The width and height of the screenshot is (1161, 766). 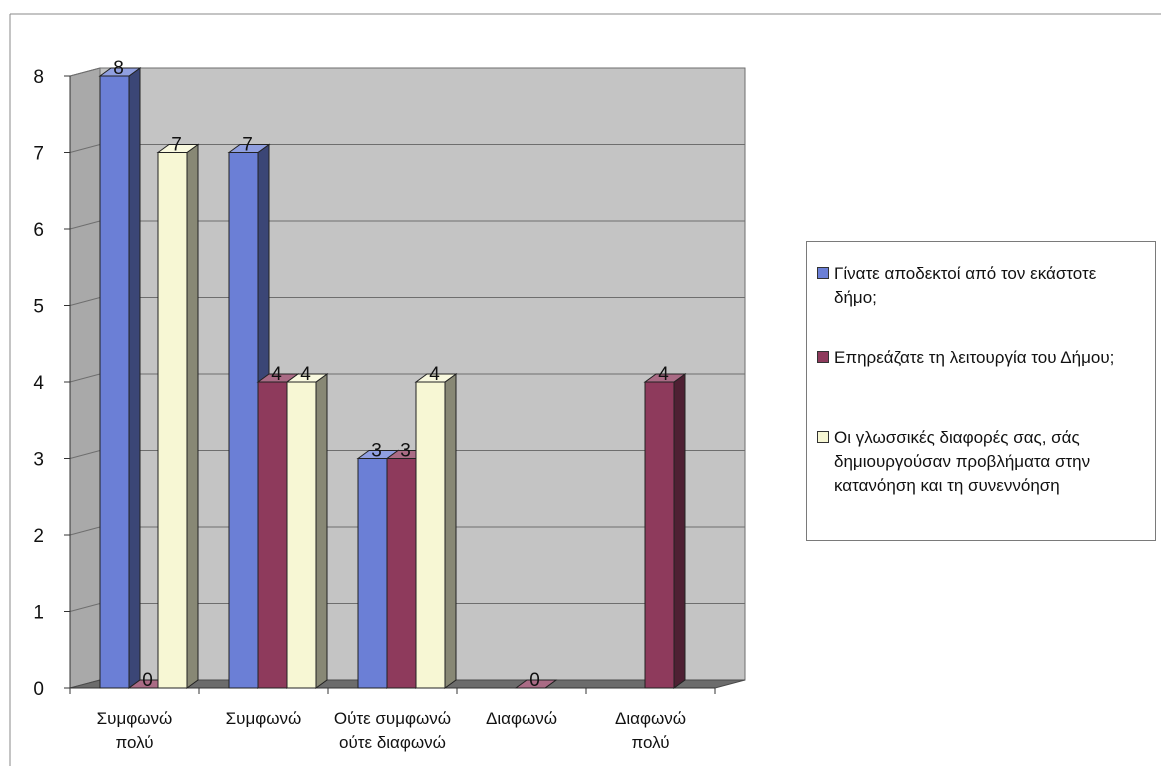 I want to click on x-tick-label: Ούτε συμφωνώ, so click(x=392, y=718).